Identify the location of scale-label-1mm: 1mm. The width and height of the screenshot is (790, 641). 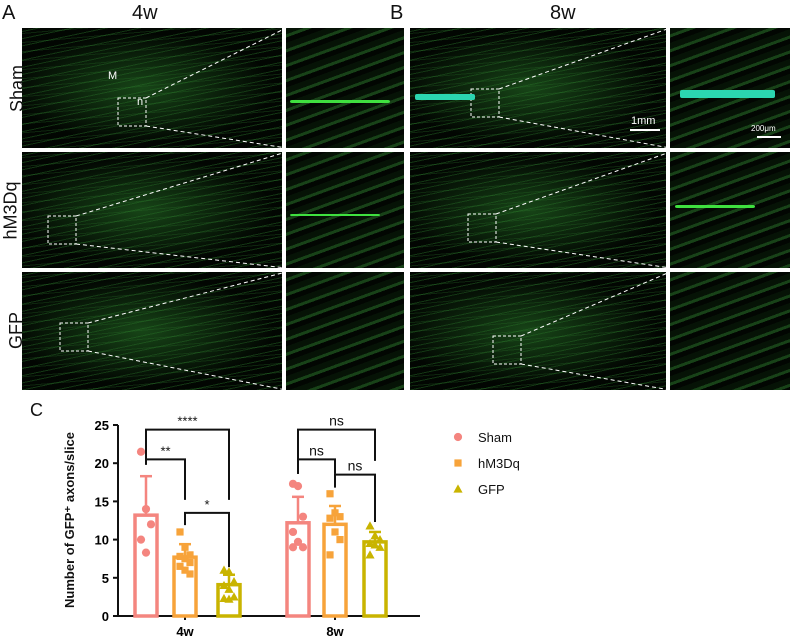
(643, 121).